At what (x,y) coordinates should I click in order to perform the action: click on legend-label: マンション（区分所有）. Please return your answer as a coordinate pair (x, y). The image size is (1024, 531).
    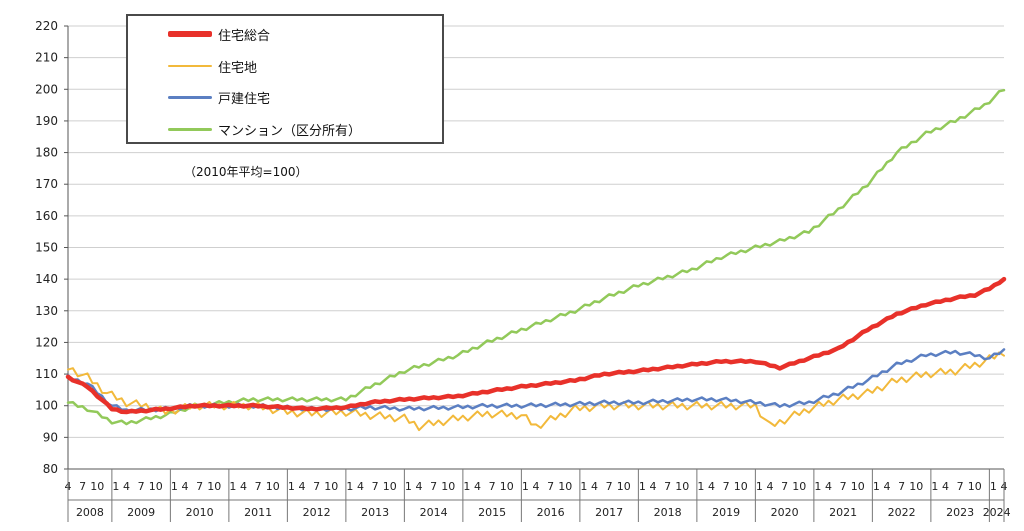
    Looking at the image, I should click on (290, 131).